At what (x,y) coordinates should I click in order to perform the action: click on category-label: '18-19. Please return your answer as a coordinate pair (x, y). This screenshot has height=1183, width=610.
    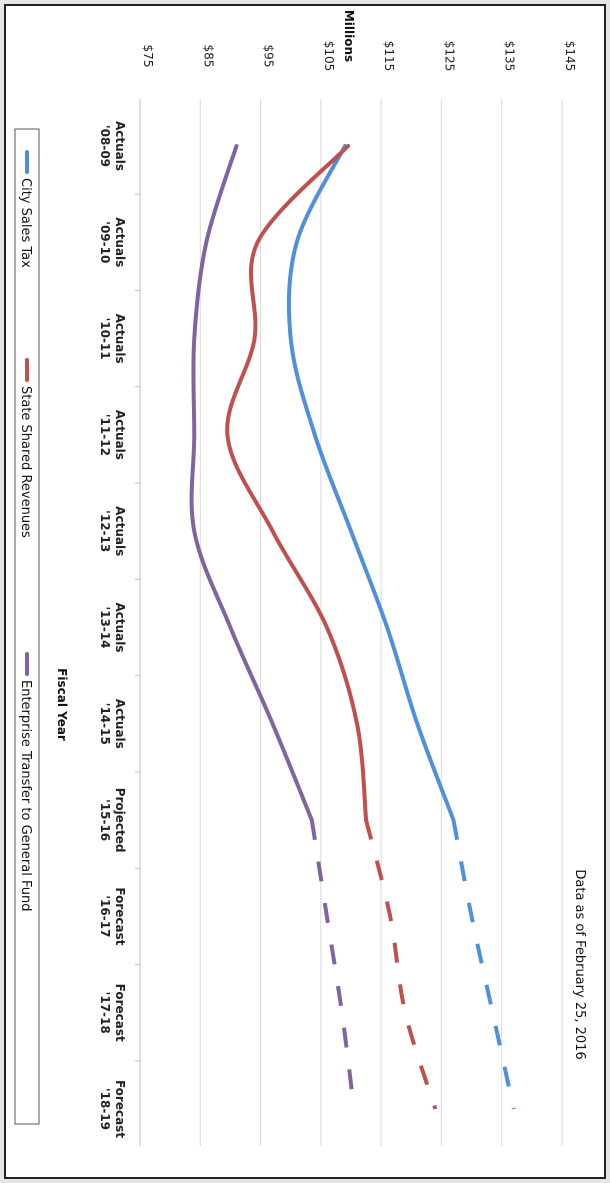
    Looking at the image, I should click on (105, 1109).